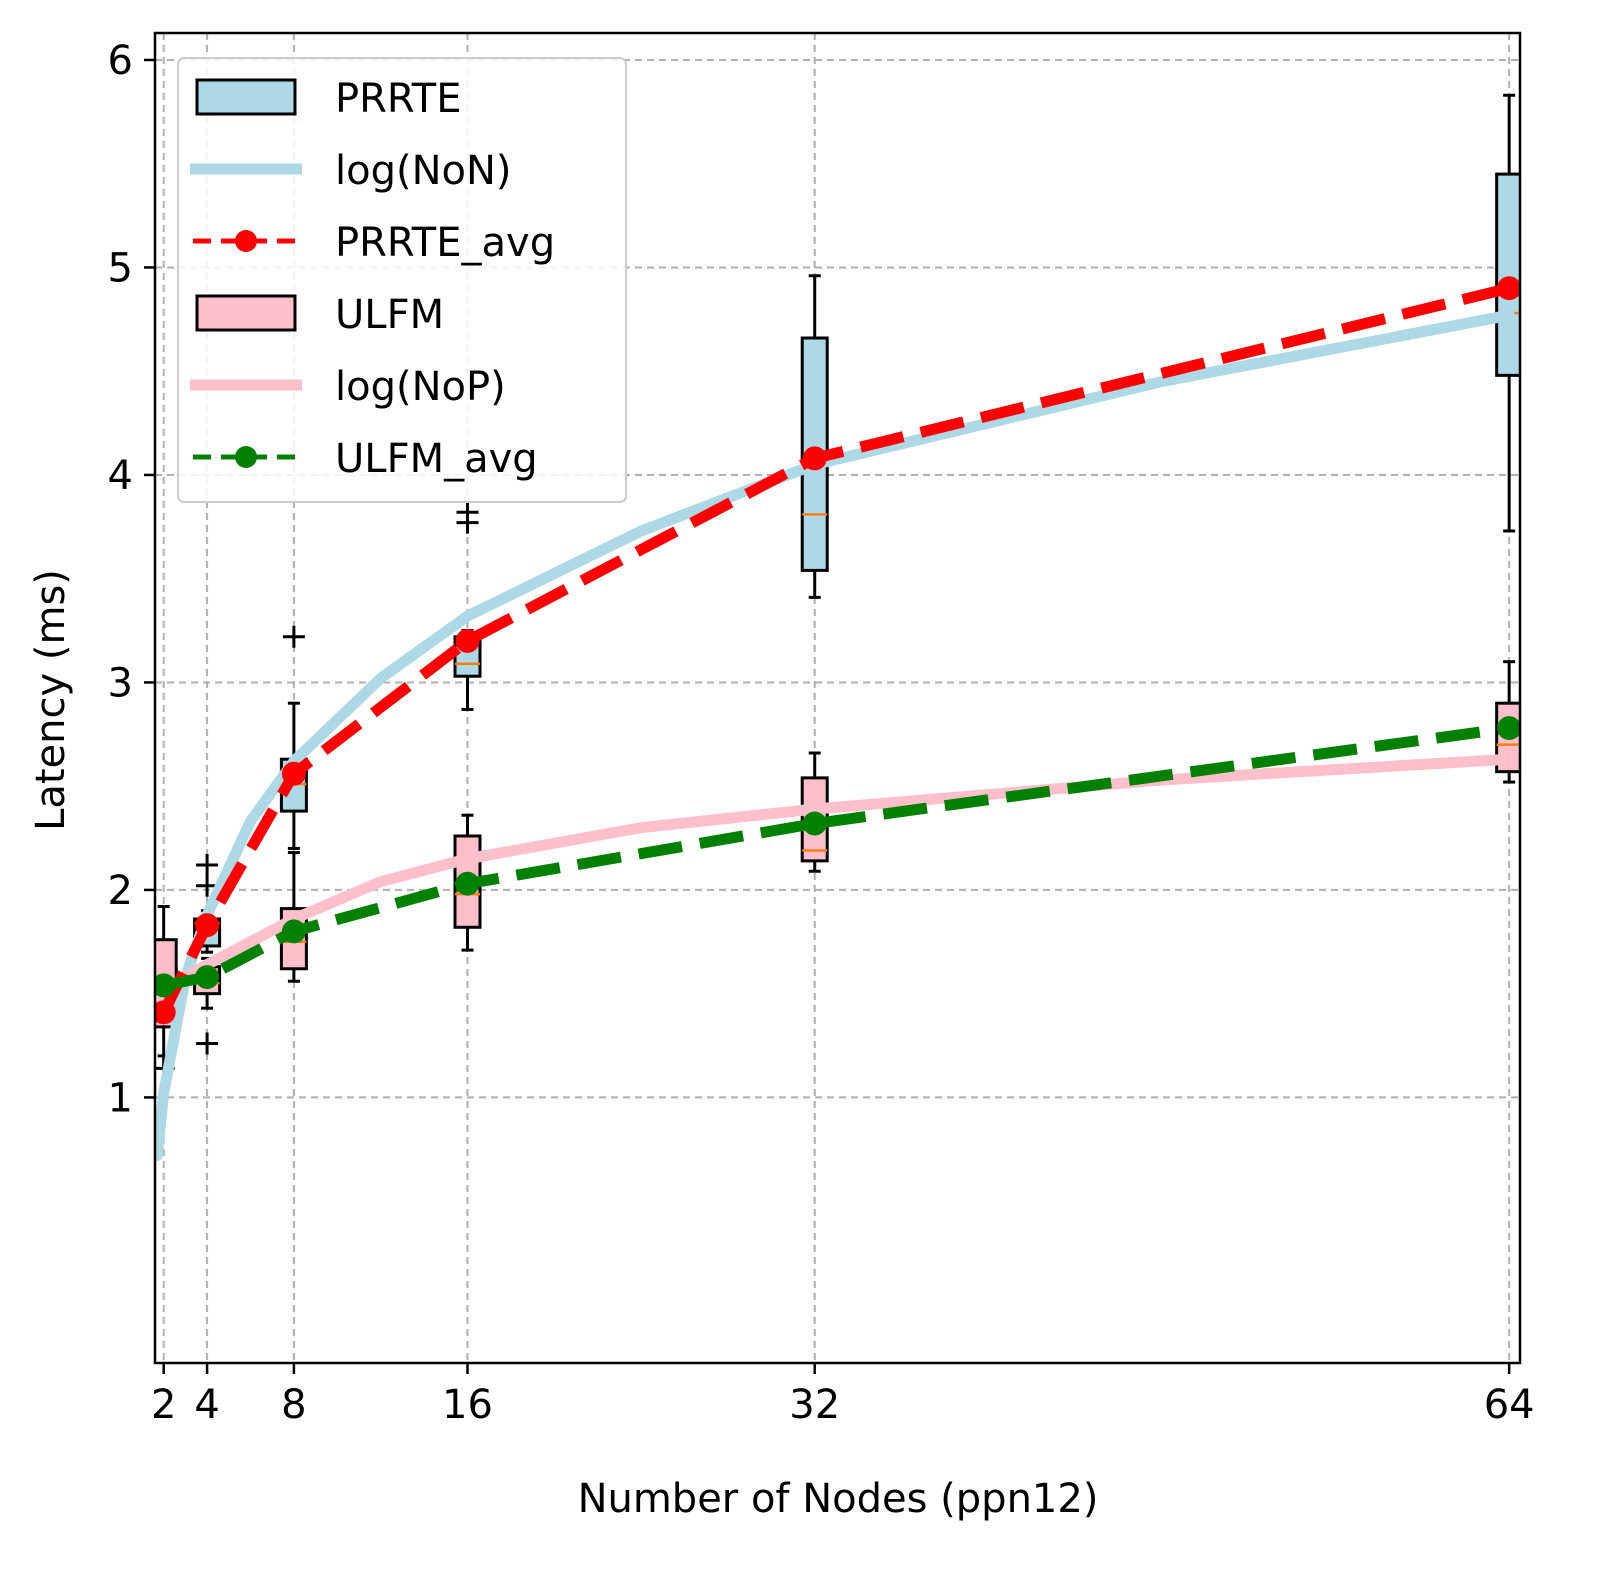 Image resolution: width=1601 pixels, height=1569 pixels. Describe the element at coordinates (246, 313) in the screenshot. I see `legend-ulfm-swatch` at that location.